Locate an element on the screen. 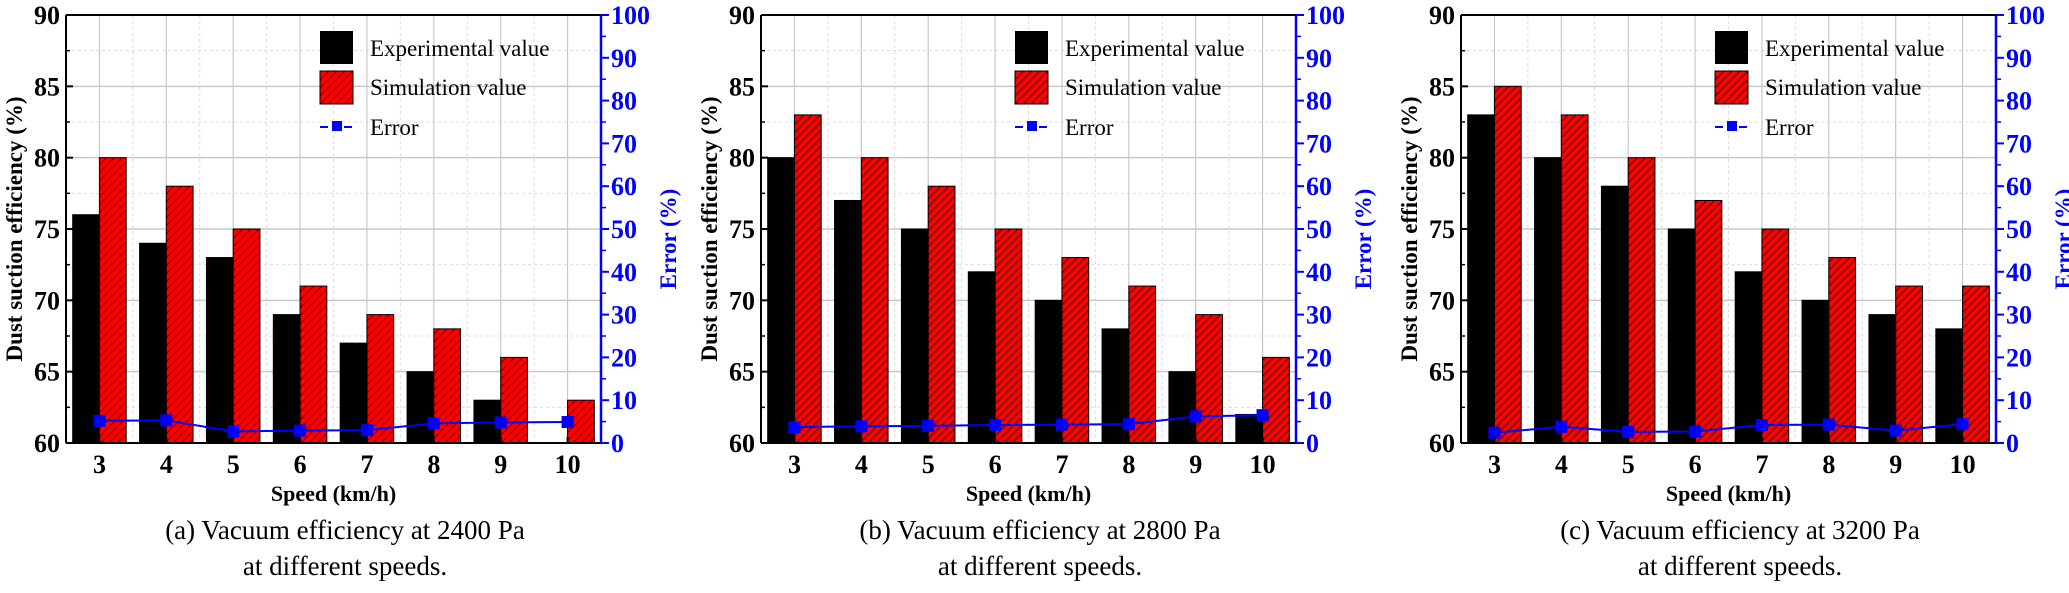 This screenshot has width=2069, height=593. caption-c-line2: at different speeds. is located at coordinates (1740, 566).